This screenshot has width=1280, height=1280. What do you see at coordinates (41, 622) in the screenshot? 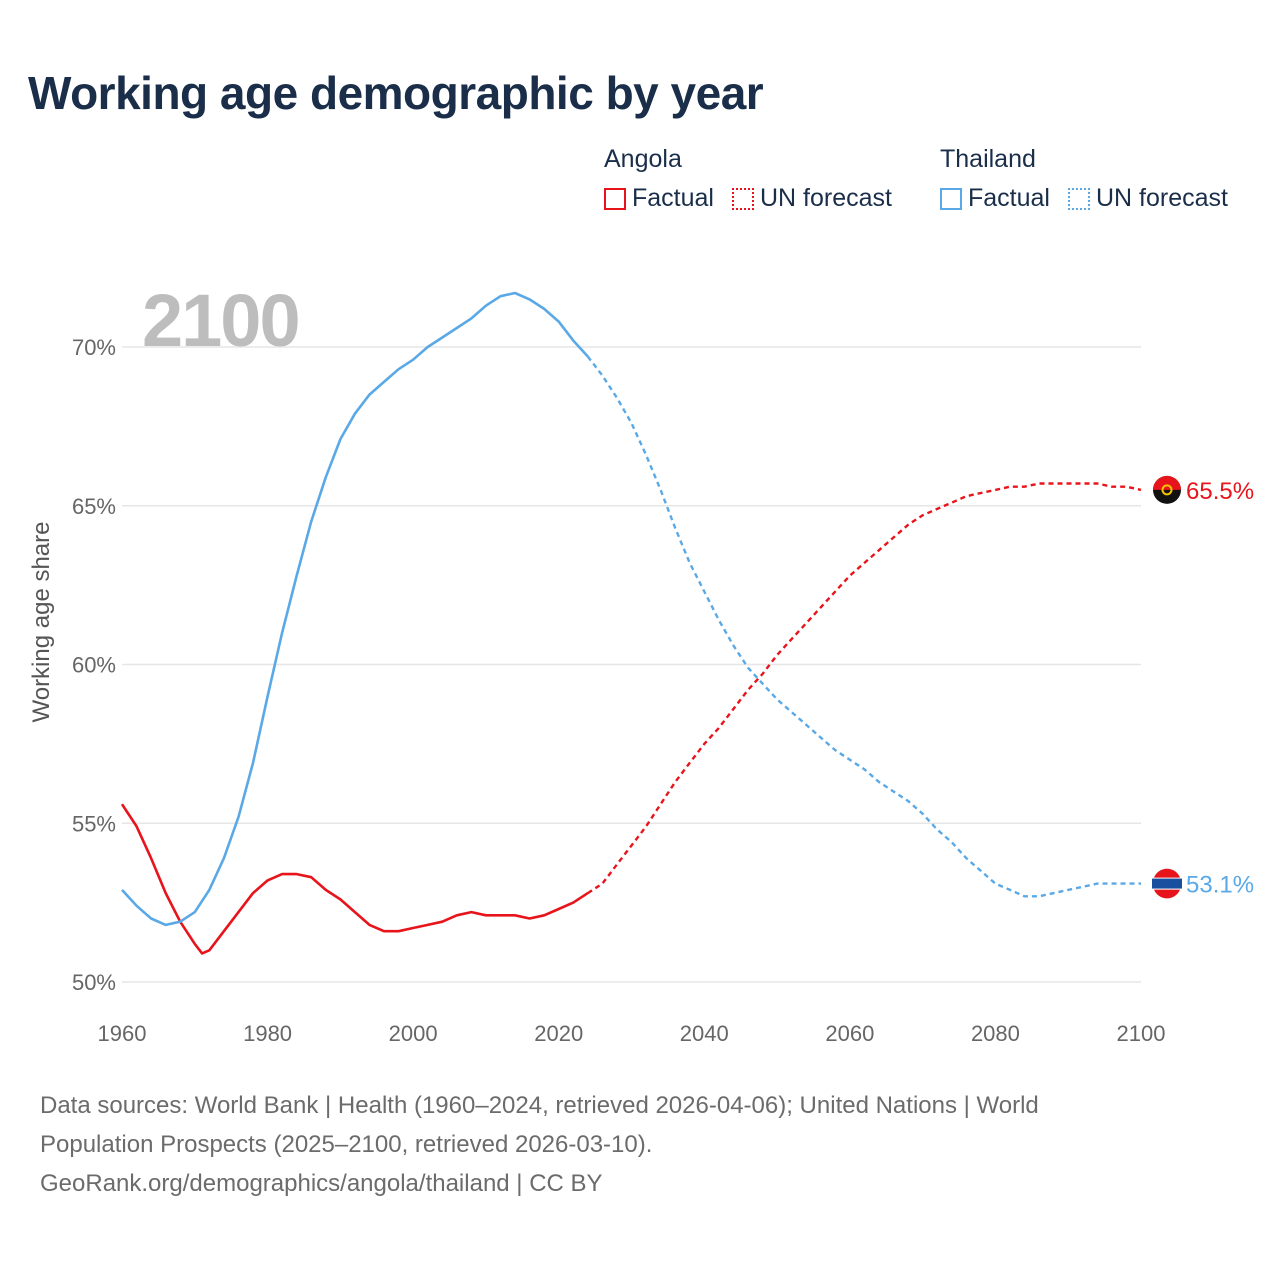
I see `y-axis-label: Working age share` at bounding box center [41, 622].